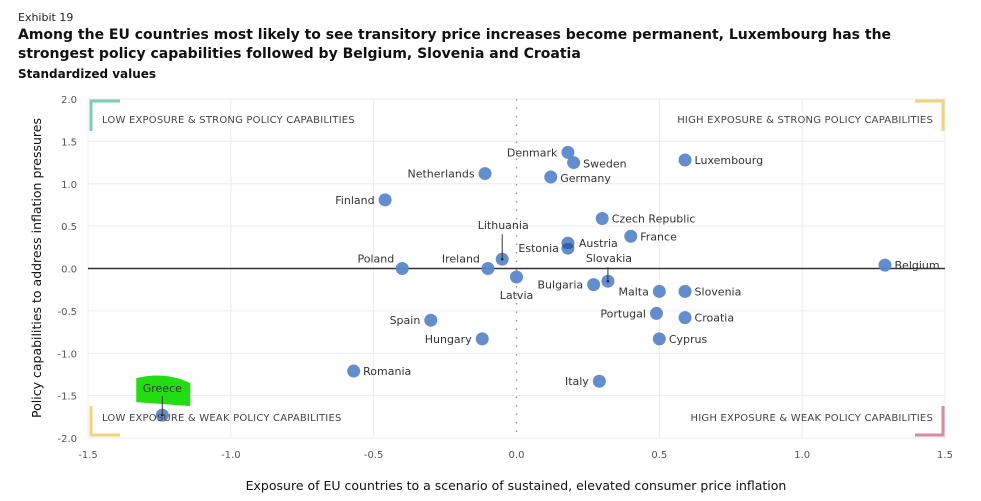 The image size is (981, 501). What do you see at coordinates (654, 218) in the screenshot?
I see `point-label: Czech Republic` at bounding box center [654, 218].